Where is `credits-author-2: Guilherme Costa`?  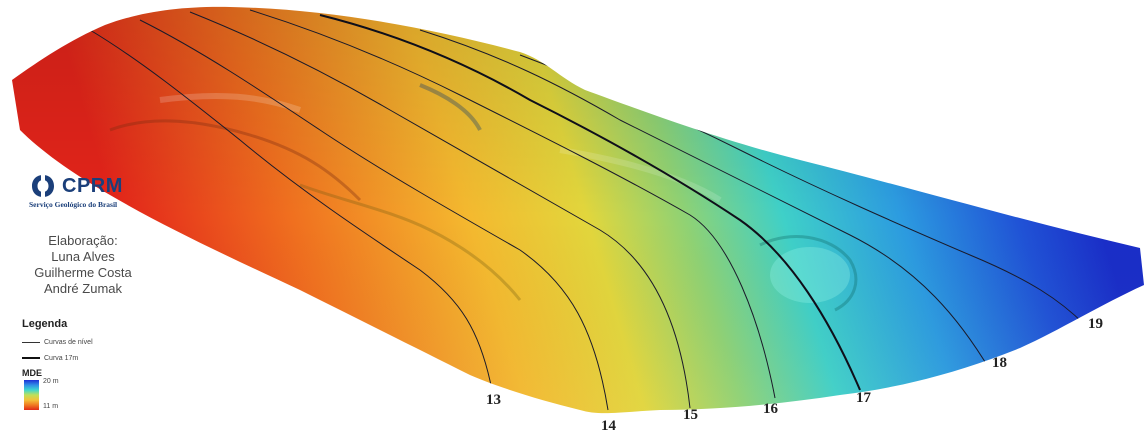
credits-author-2: Guilherme Costa is located at coordinates (83, 272).